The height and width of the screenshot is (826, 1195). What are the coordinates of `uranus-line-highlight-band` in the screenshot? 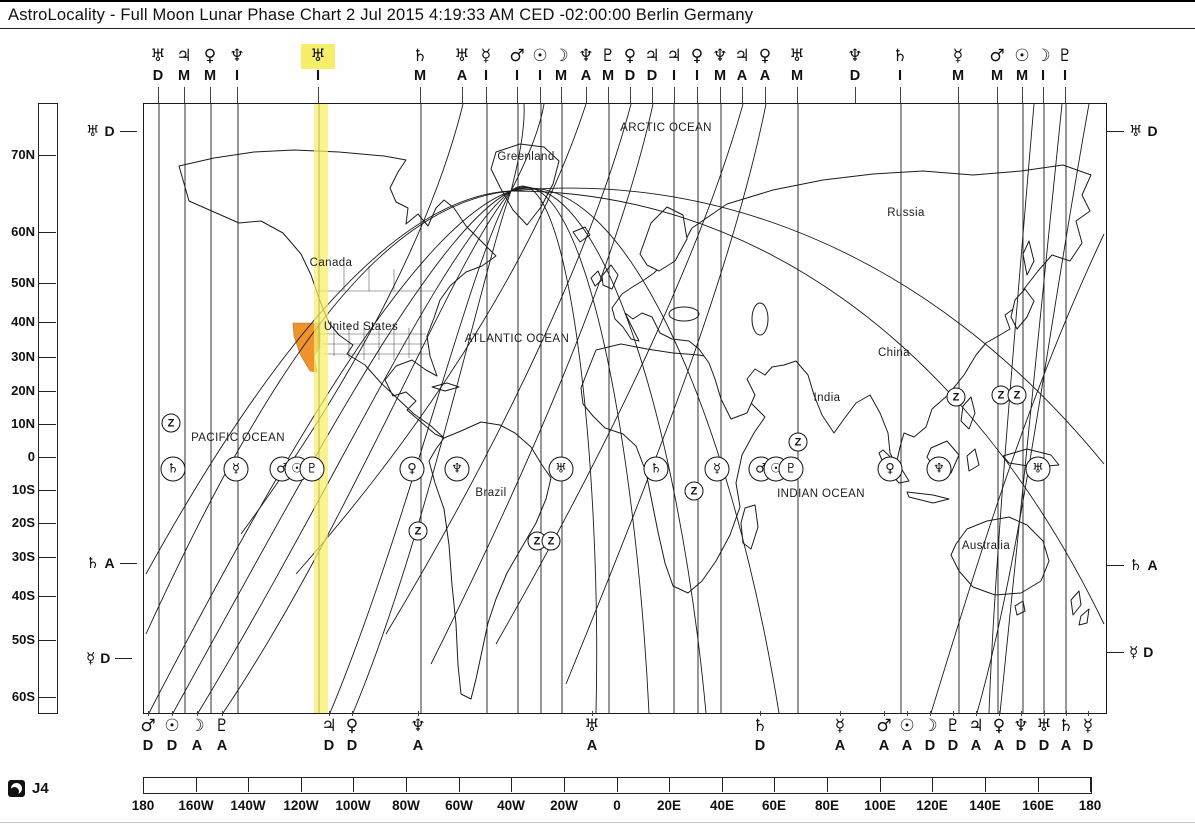 It's located at (321, 408).